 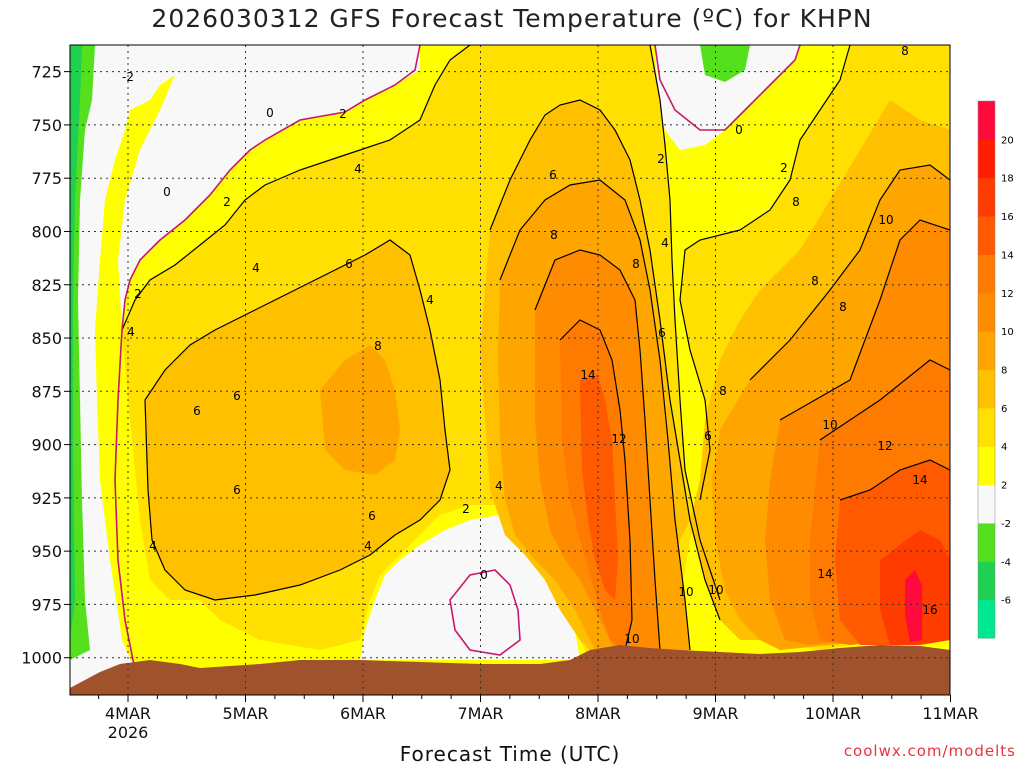 I want to click on y-tick-label: 825, so click(x=46, y=285).